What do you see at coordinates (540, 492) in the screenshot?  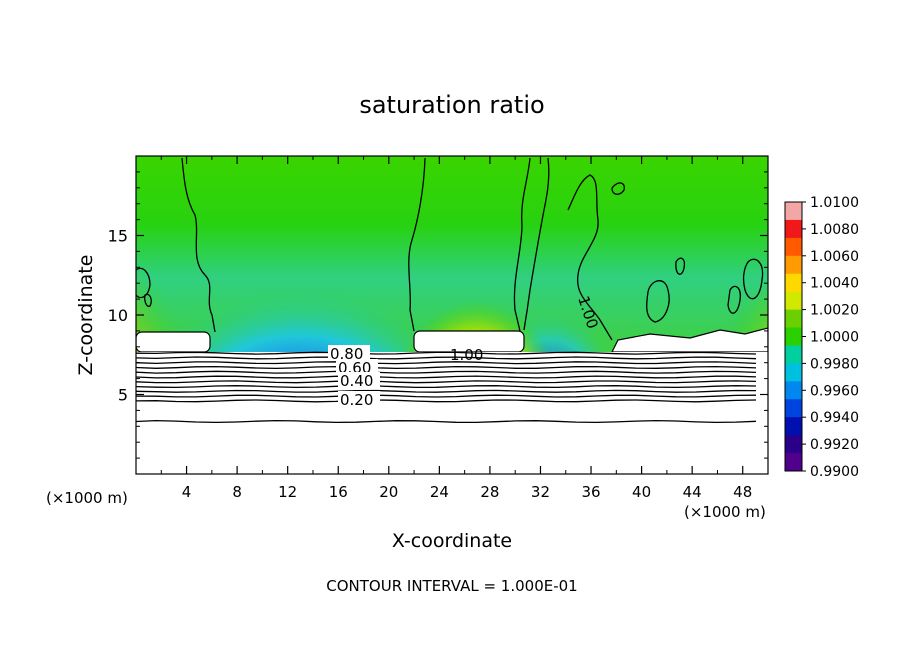 I see `x-tick-label: 32` at bounding box center [540, 492].